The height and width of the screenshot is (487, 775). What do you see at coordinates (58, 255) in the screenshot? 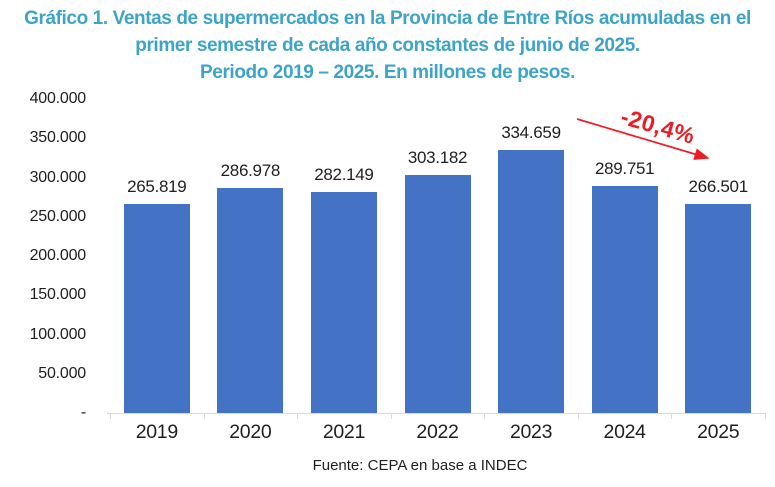
I see `y-axis-tick-label: 200.000` at bounding box center [58, 255].